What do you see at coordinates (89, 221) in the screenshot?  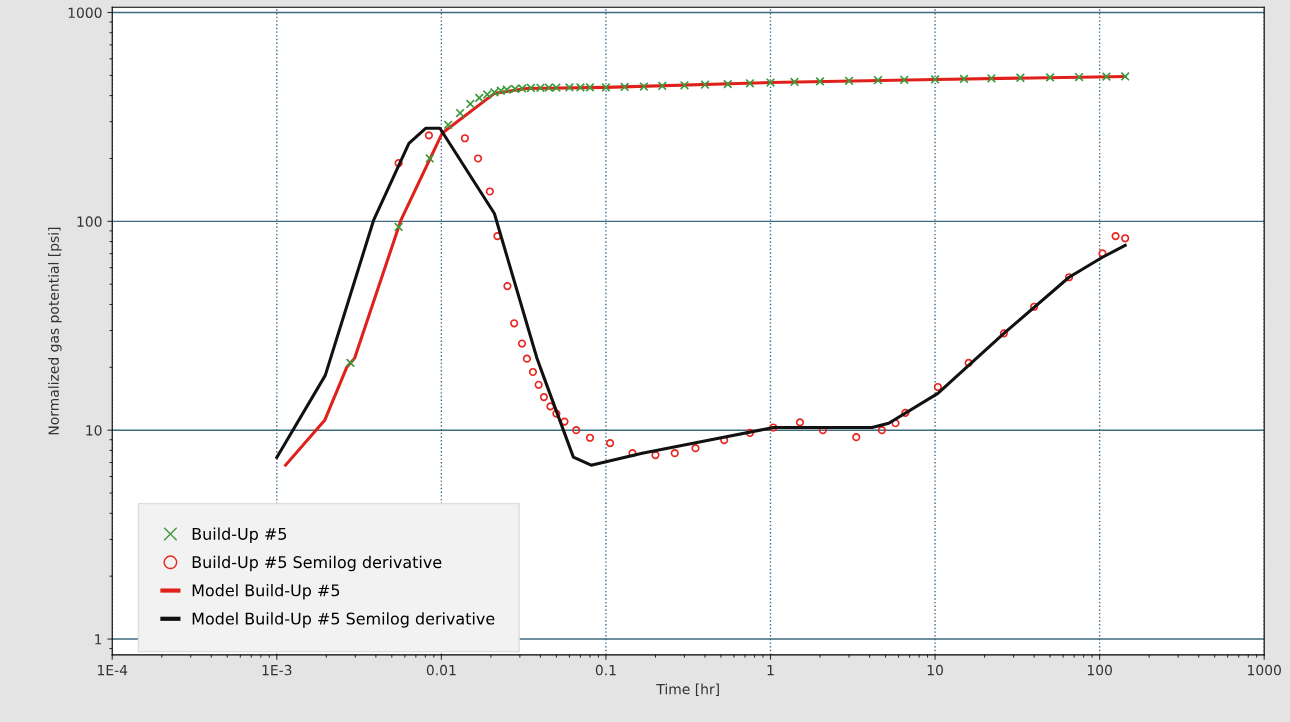 I see `y-tick-label: 100` at bounding box center [89, 221].